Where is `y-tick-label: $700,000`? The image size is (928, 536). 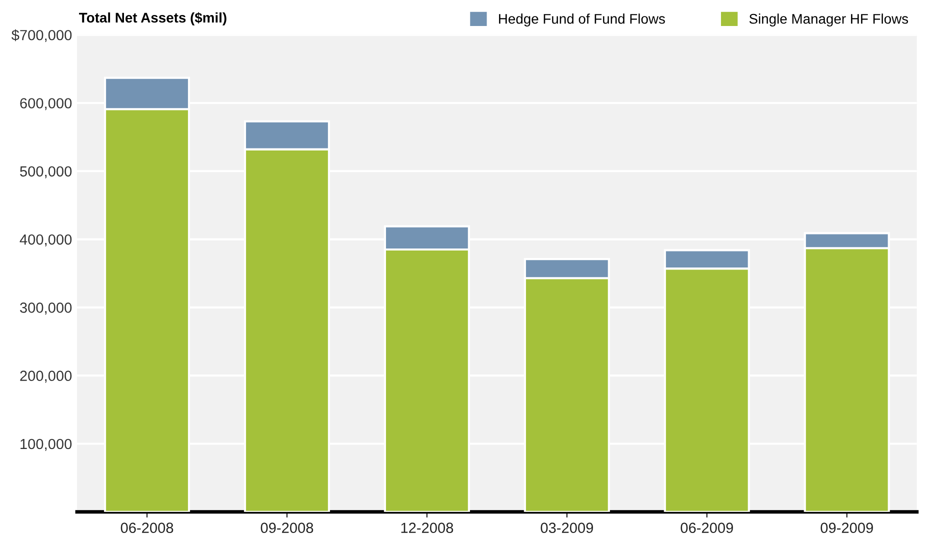
y-tick-label: $700,000 is located at coordinates (42, 35).